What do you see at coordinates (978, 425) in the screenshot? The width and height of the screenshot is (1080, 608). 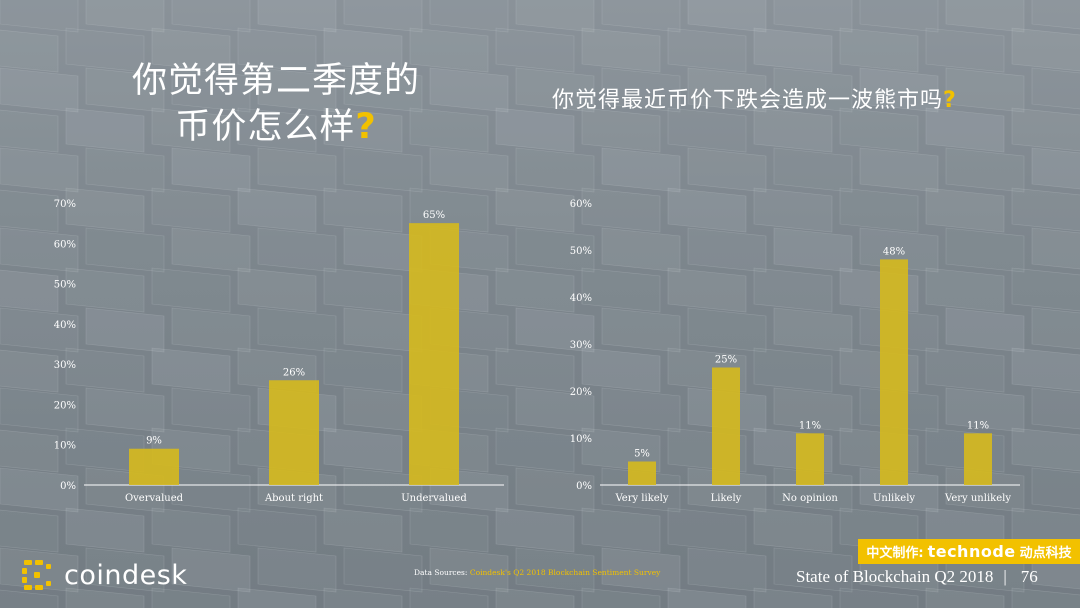 I see `data-label: 11%` at bounding box center [978, 425].